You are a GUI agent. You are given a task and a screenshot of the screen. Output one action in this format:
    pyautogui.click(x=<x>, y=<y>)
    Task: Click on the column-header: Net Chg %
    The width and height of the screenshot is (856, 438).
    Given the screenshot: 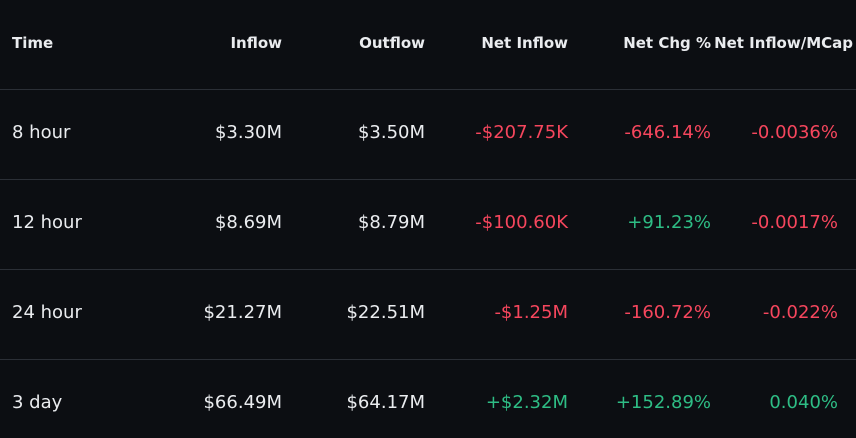 What is the action you would take?
    pyautogui.click(x=667, y=43)
    